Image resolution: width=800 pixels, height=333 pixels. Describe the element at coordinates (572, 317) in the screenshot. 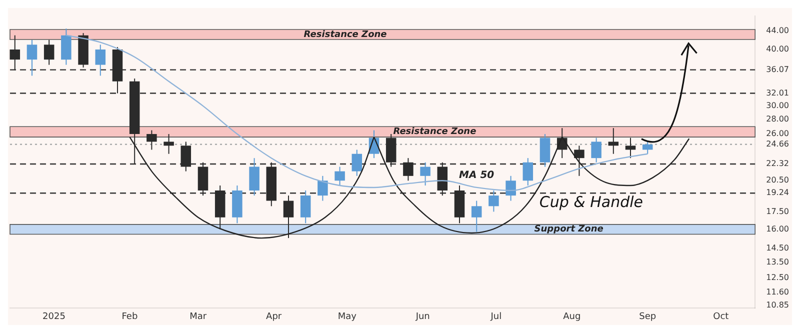

I see `x-tick-label: Aug` at that location.